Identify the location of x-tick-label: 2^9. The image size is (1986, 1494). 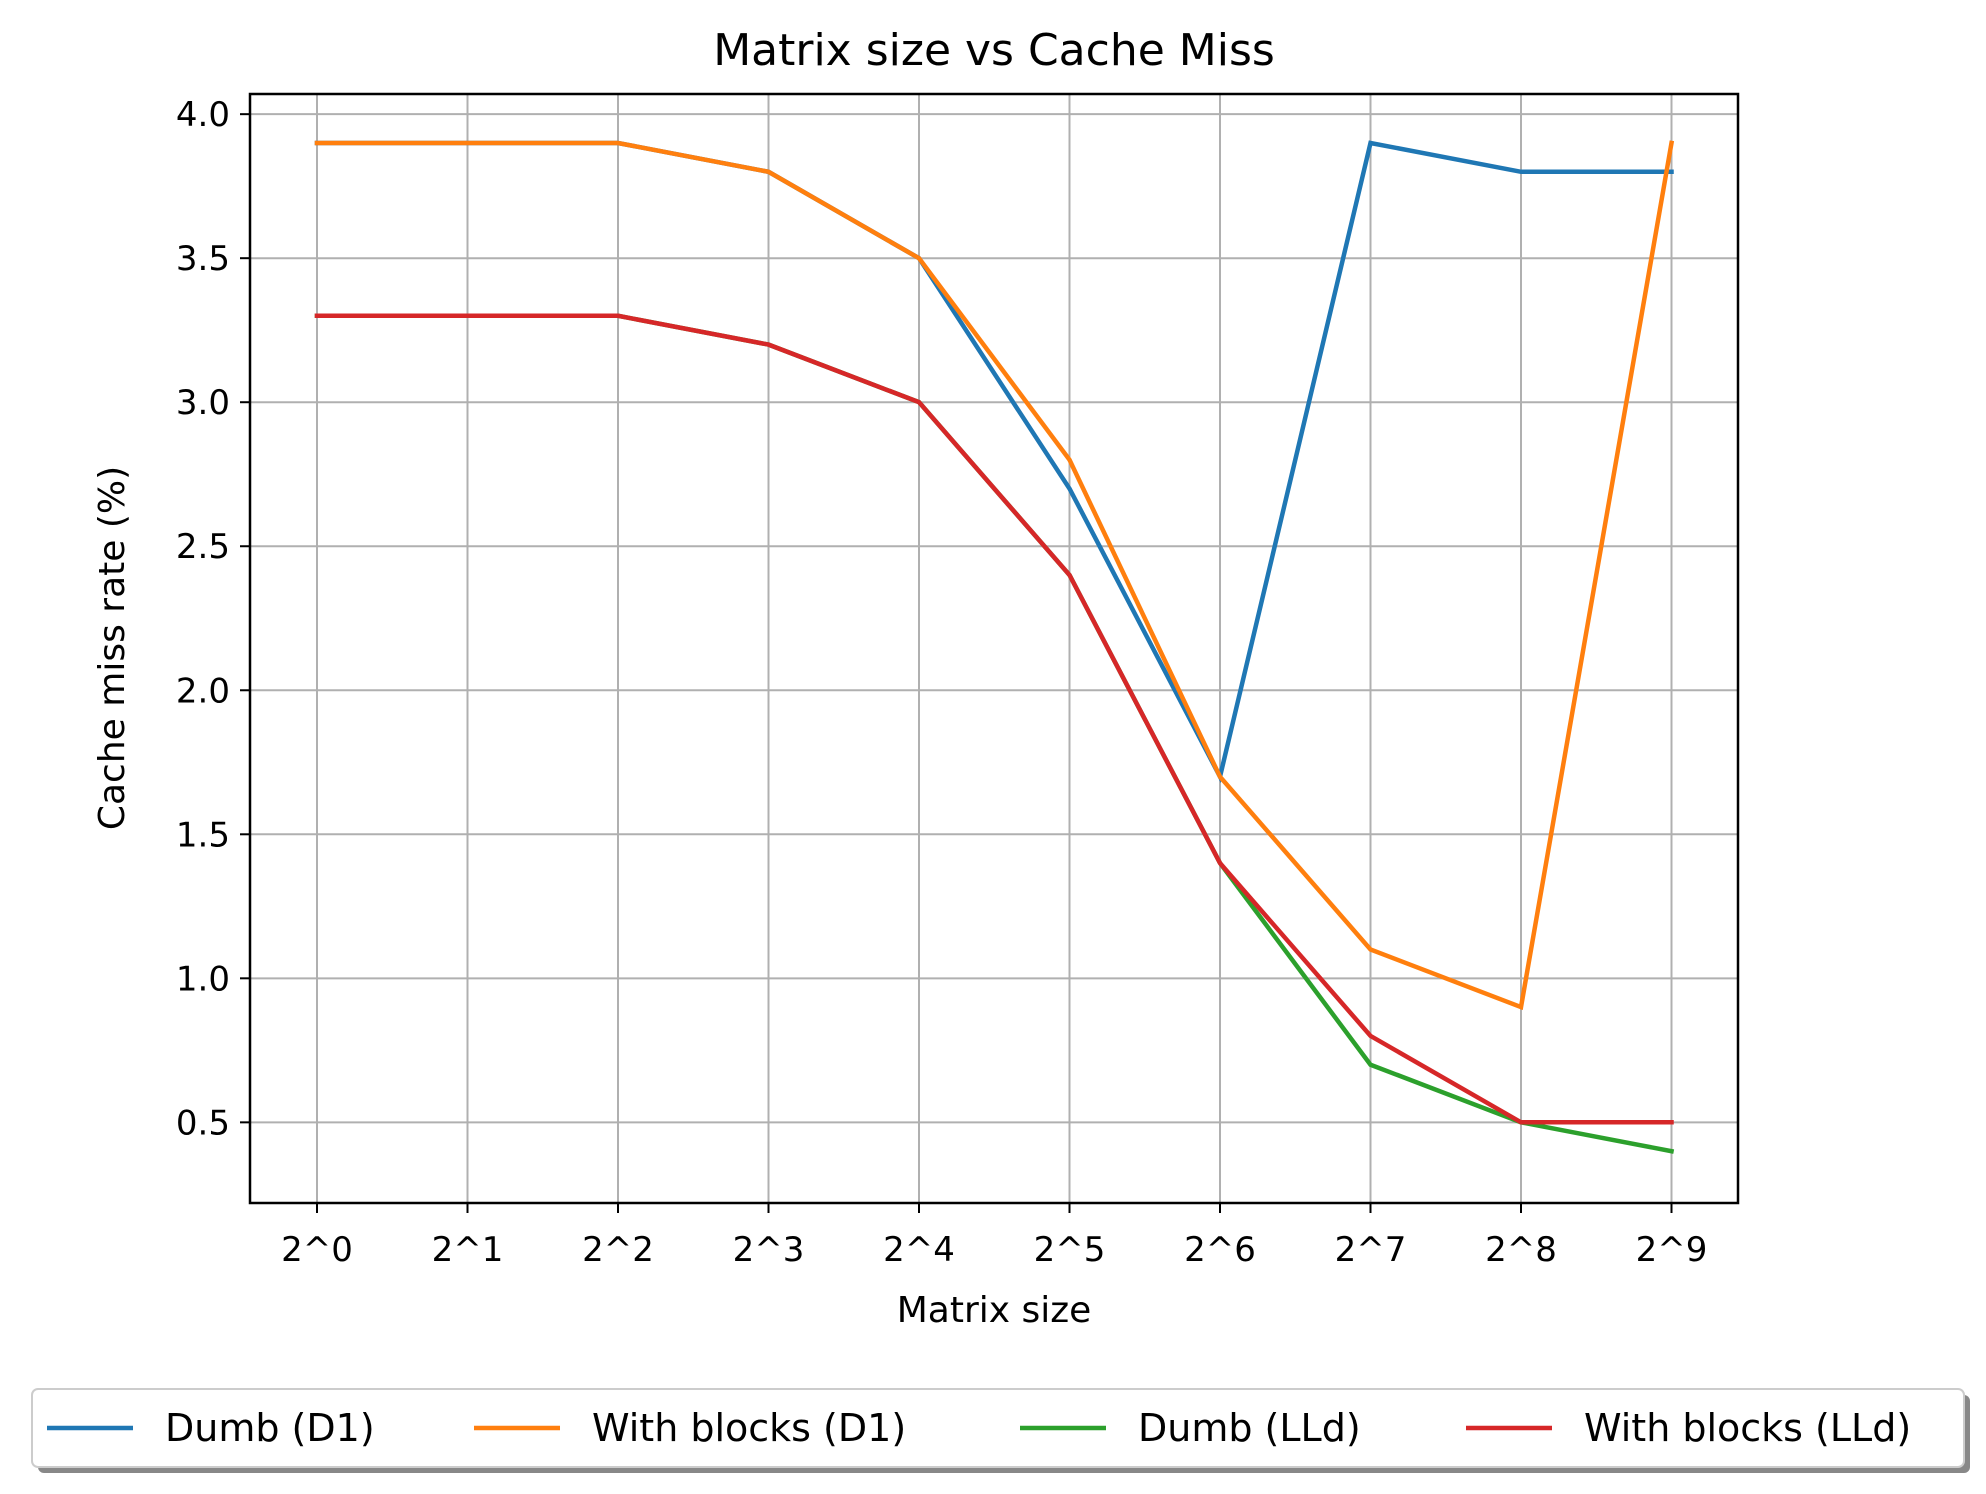
(1672, 1250).